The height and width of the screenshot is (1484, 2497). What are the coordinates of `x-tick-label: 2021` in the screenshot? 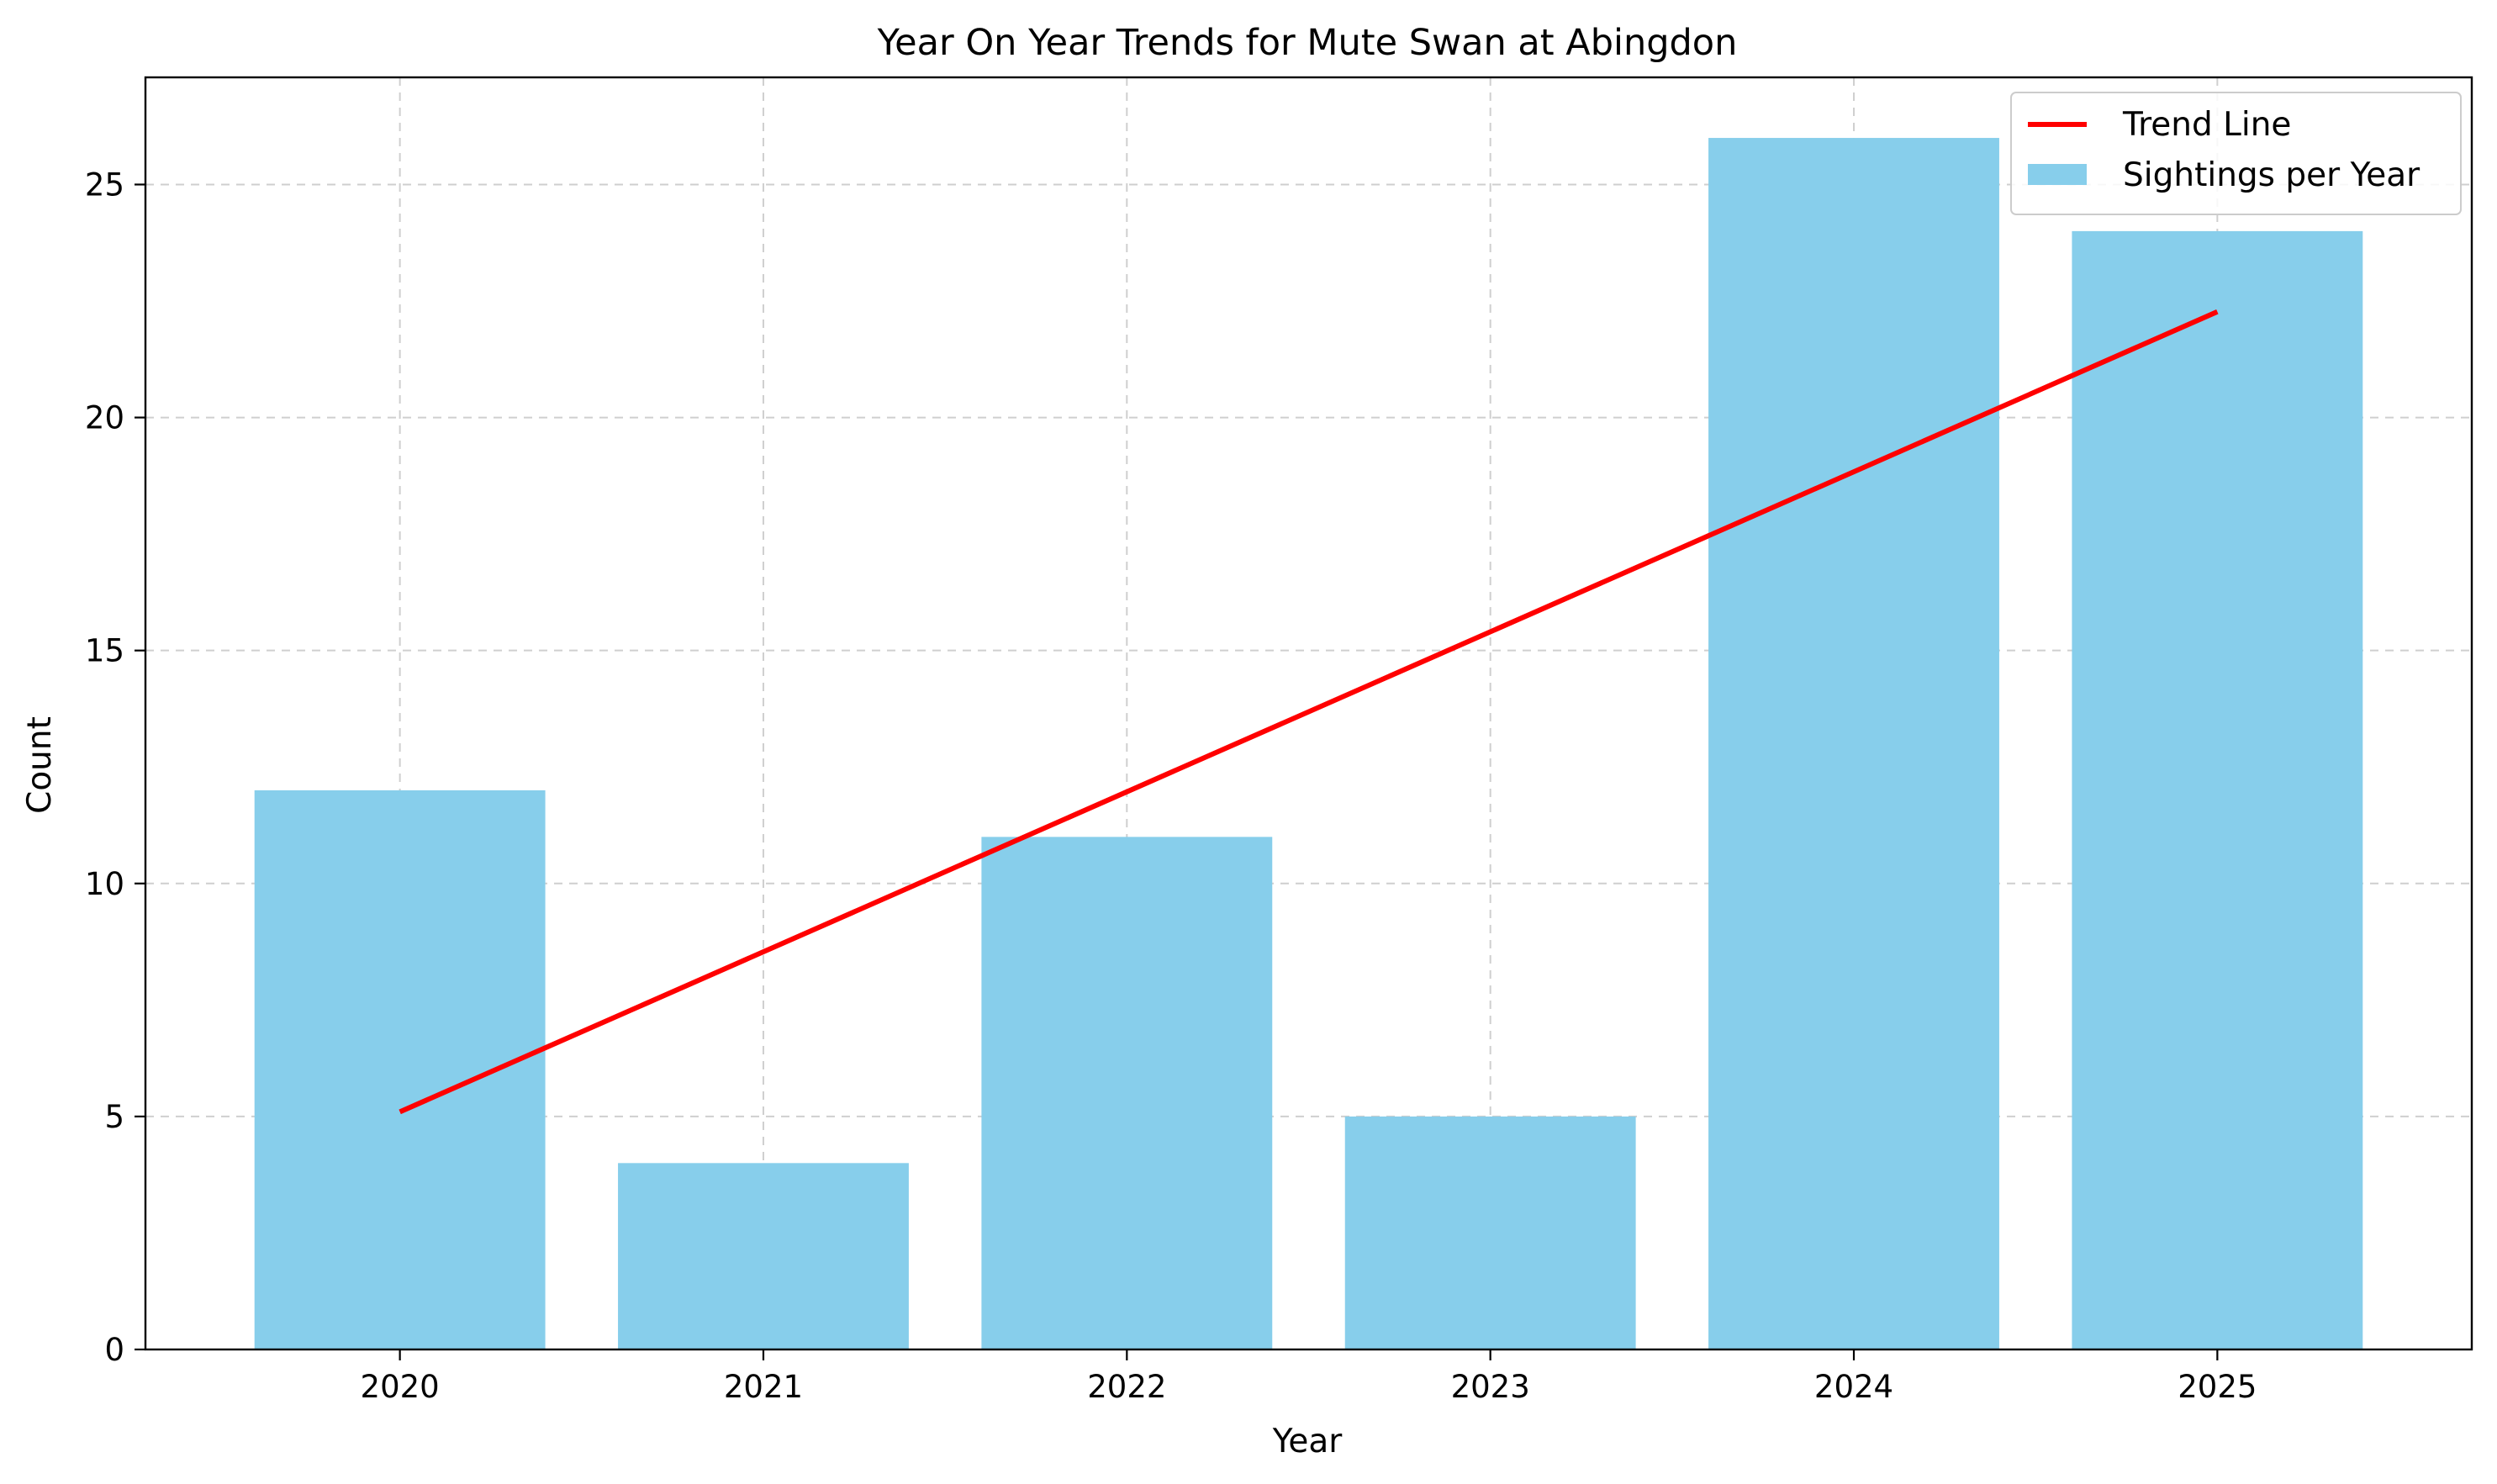 It's located at (763, 1387).